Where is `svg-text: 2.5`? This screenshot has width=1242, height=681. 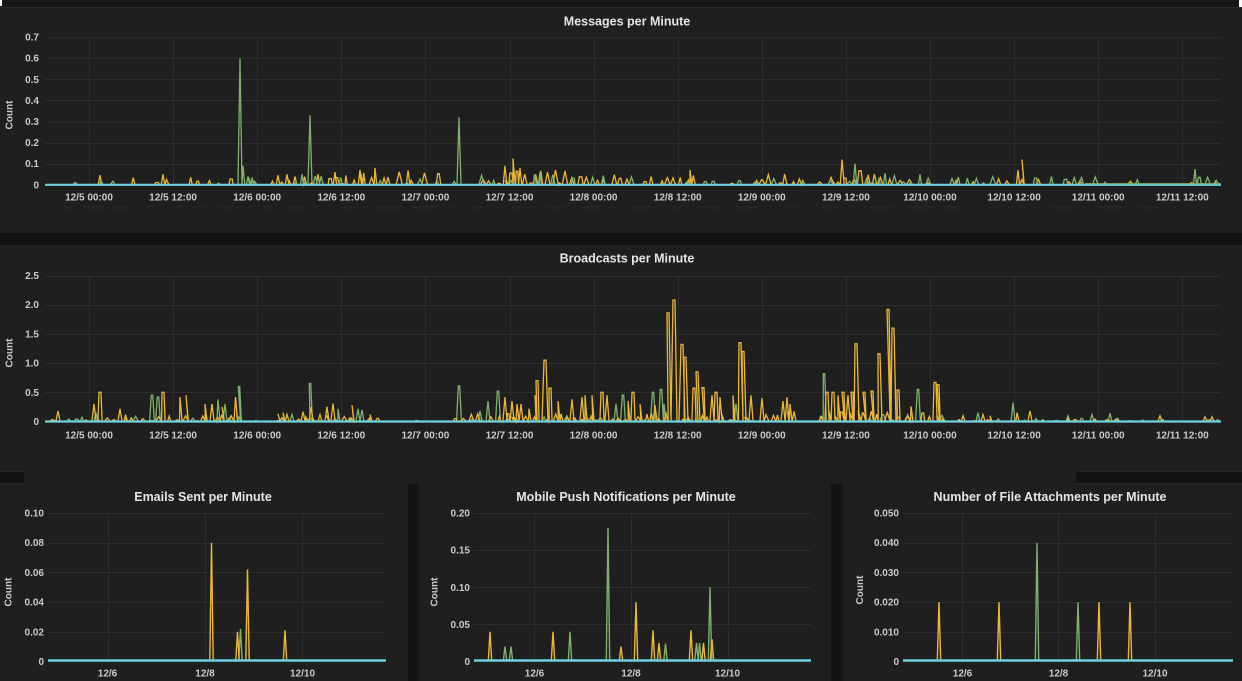 svg-text: 2.5 is located at coordinates (32, 276).